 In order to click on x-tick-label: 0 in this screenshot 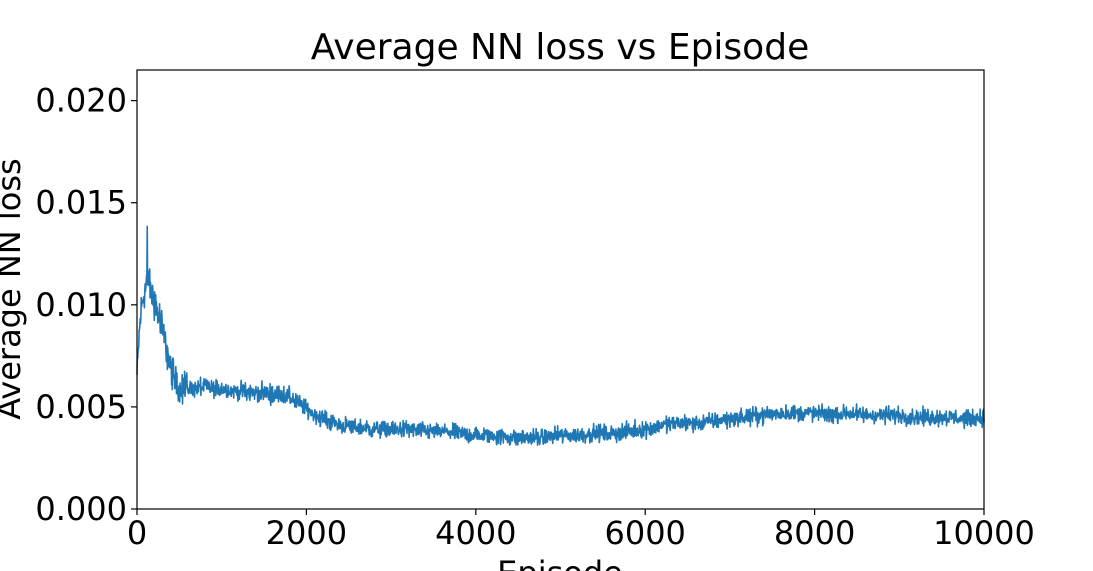, I will do `click(137, 533)`.